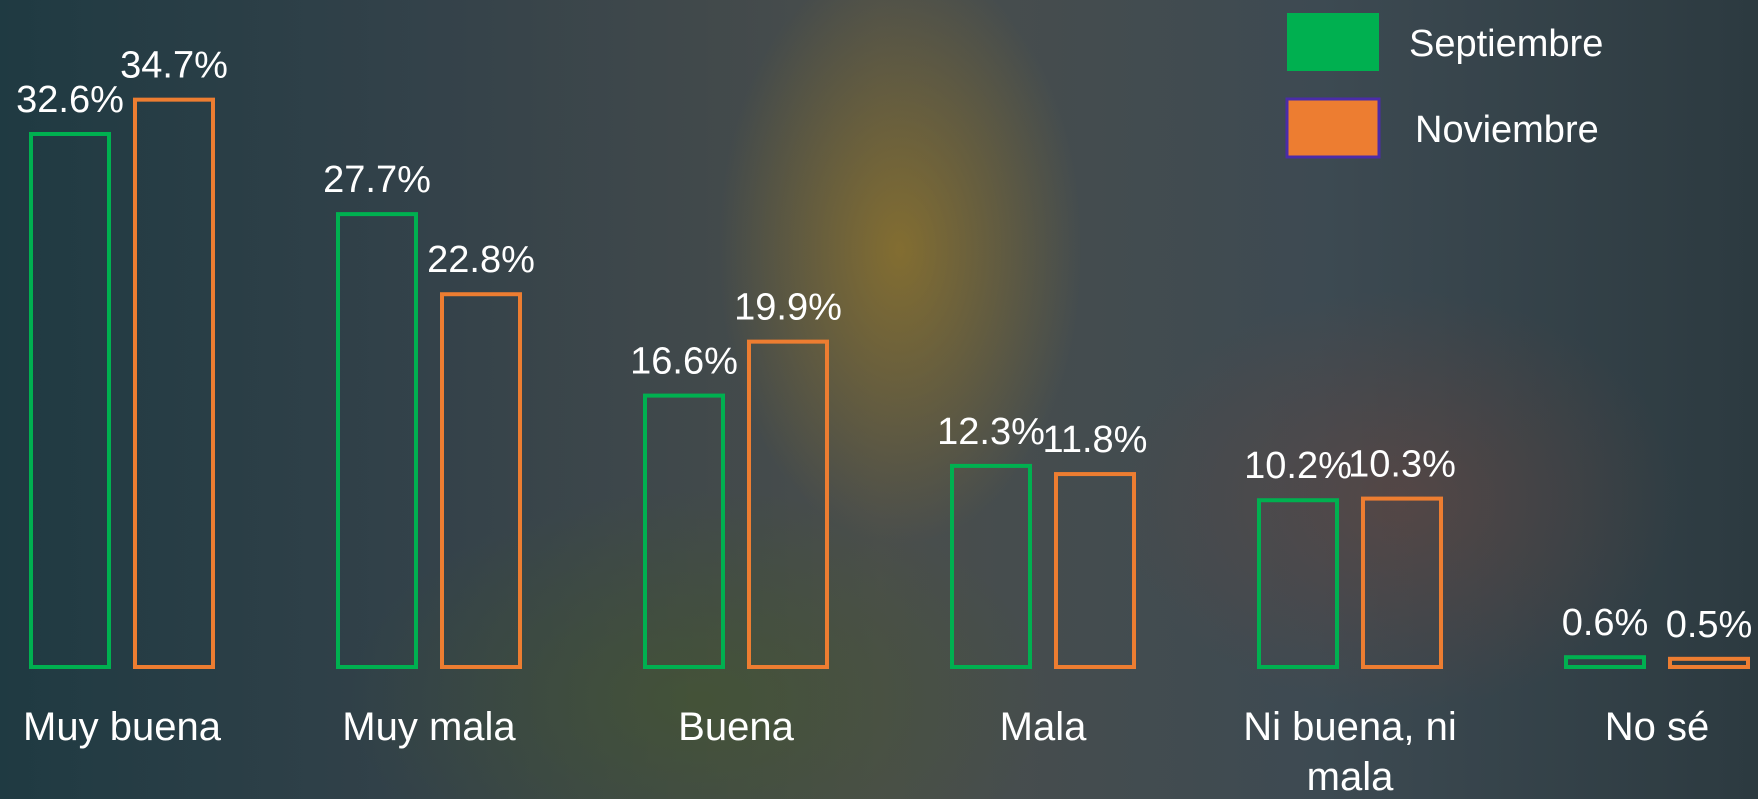 The width and height of the screenshot is (1758, 799). What do you see at coordinates (1709, 625) in the screenshot?
I see `value-label: 0.5%` at bounding box center [1709, 625].